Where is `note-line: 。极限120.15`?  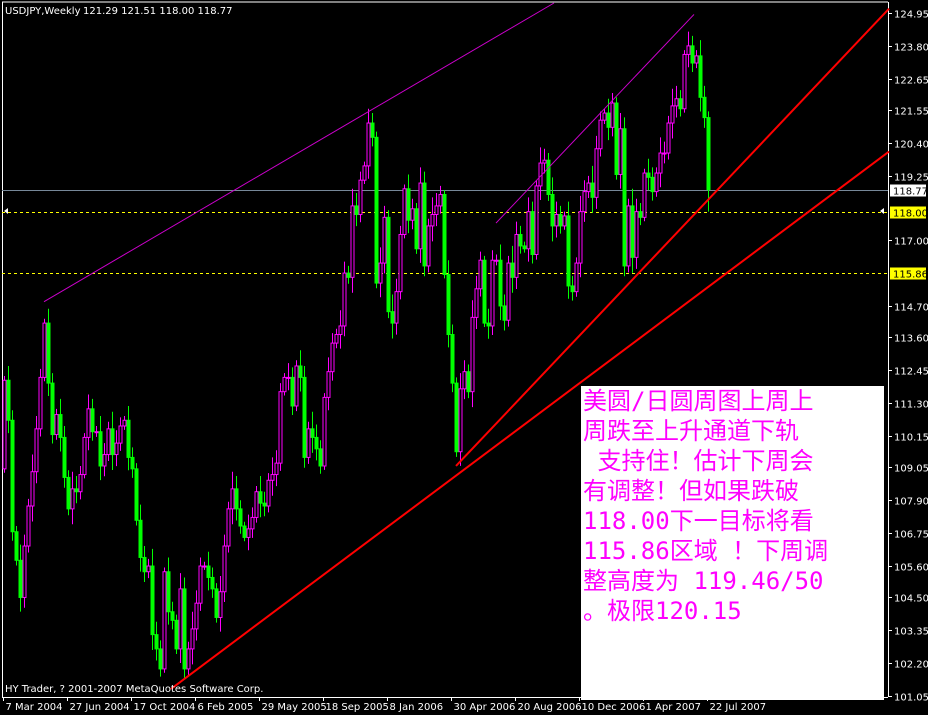 note-line: 。极限120.15 is located at coordinates (662, 611).